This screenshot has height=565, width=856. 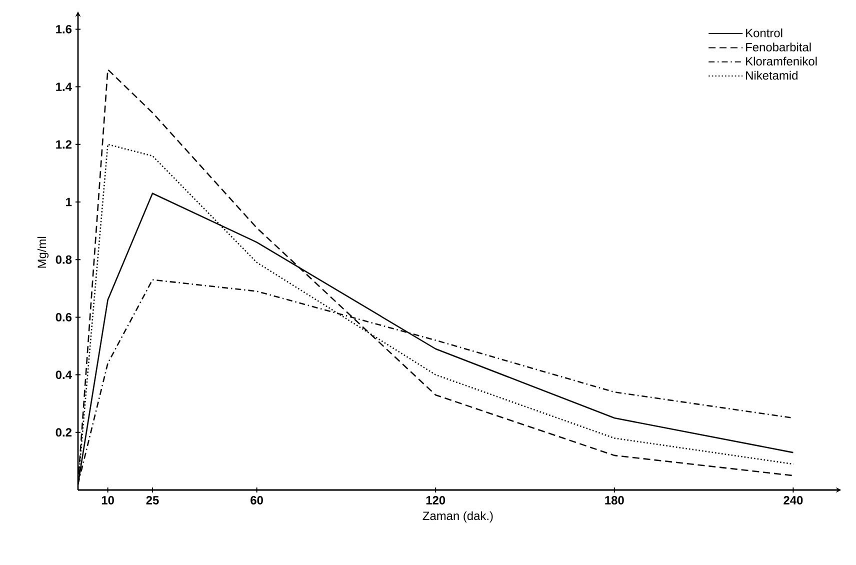 What do you see at coordinates (614, 500) in the screenshot?
I see `x-tick-label: 180` at bounding box center [614, 500].